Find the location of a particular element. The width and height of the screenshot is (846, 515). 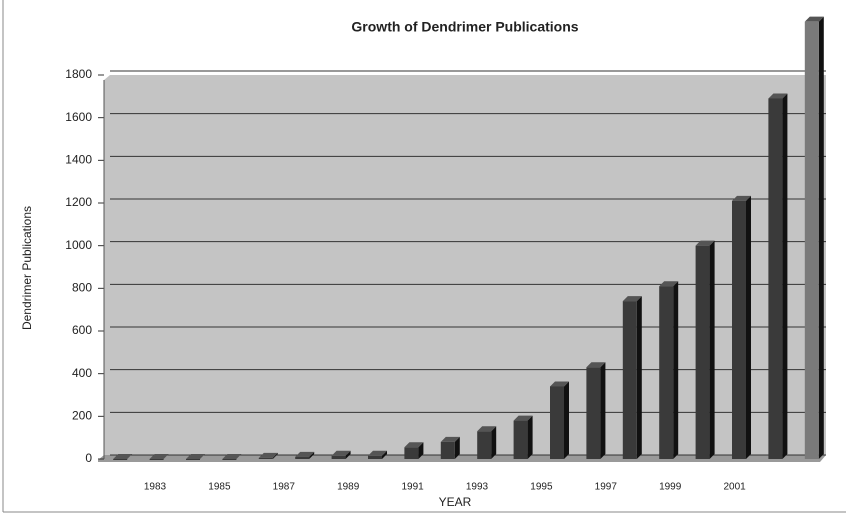

plot-floor is located at coordinates (462, 458).